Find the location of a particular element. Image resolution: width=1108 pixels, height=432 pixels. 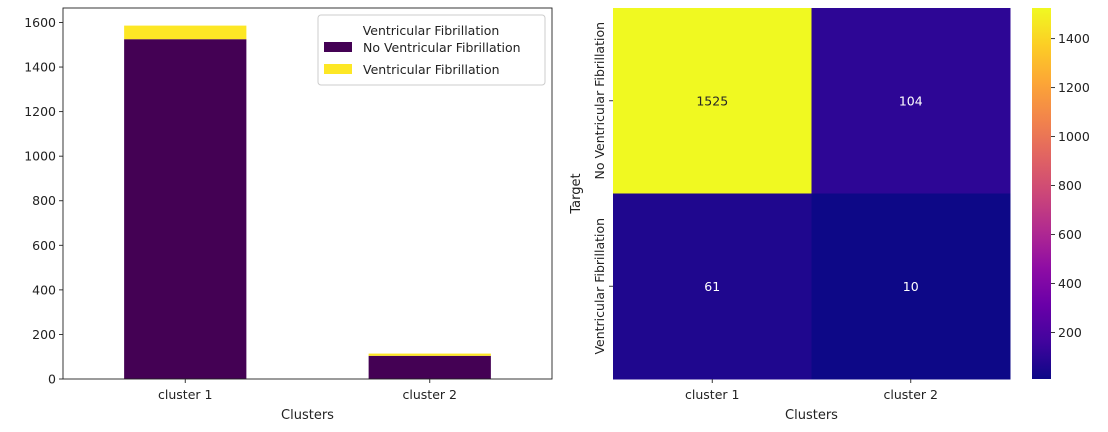

colorbar-tick-label: 600 is located at coordinates (1070, 234).